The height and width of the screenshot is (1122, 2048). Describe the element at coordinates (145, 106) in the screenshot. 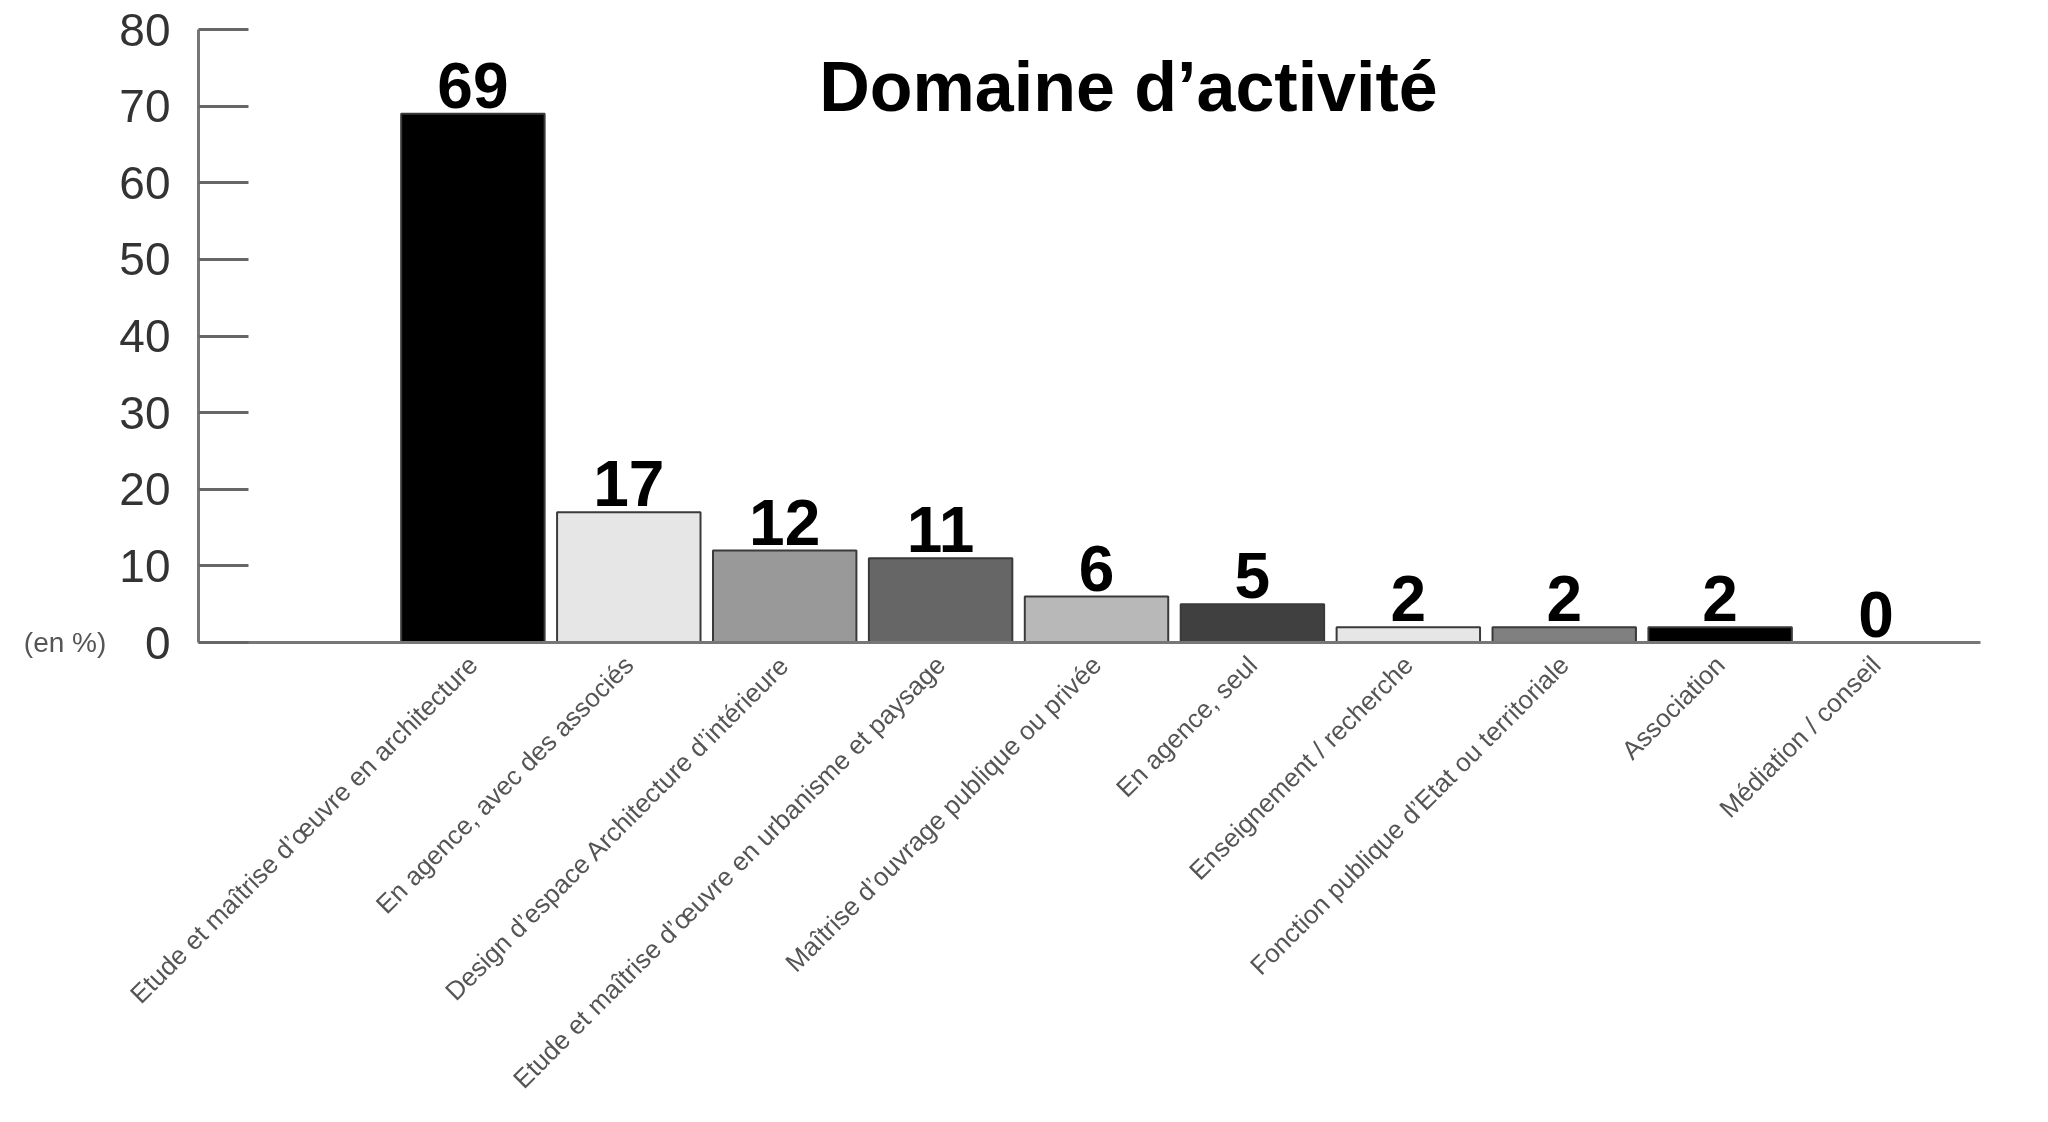

I see `y-tick-label: 70` at that location.